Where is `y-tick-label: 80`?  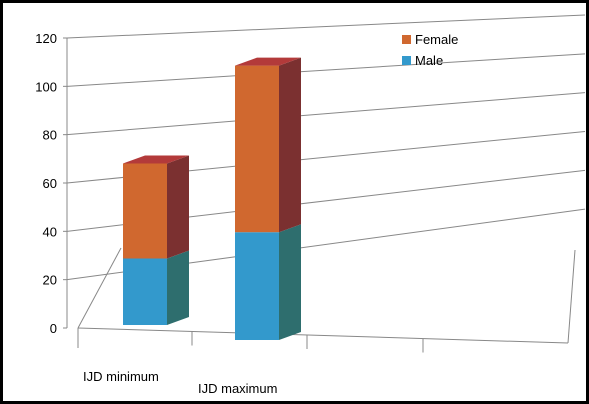
y-tick-label: 80 is located at coordinates (50, 135).